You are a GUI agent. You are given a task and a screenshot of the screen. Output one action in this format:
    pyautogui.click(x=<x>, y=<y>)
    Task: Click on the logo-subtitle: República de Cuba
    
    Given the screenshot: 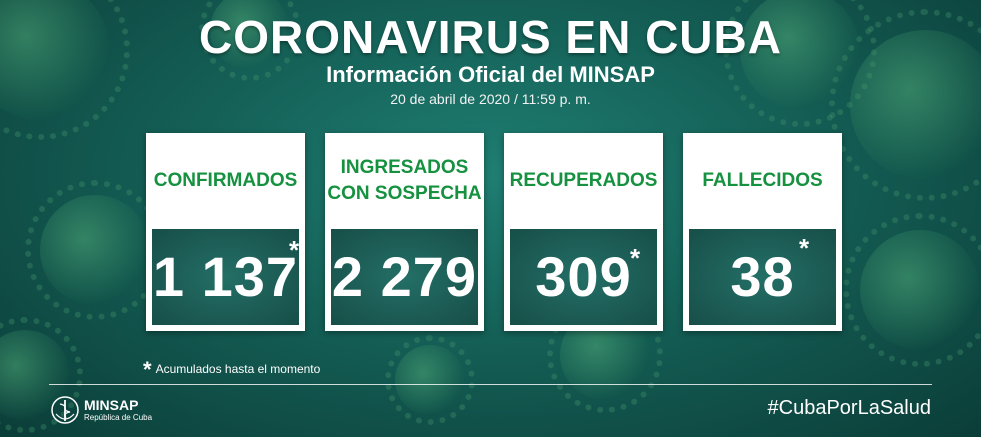 What is the action you would take?
    pyautogui.click(x=118, y=417)
    